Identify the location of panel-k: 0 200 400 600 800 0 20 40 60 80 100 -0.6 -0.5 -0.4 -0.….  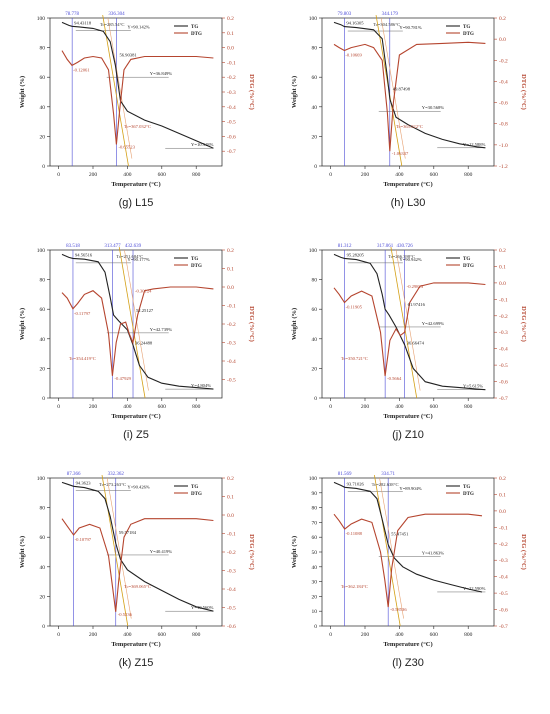
(137, 570).